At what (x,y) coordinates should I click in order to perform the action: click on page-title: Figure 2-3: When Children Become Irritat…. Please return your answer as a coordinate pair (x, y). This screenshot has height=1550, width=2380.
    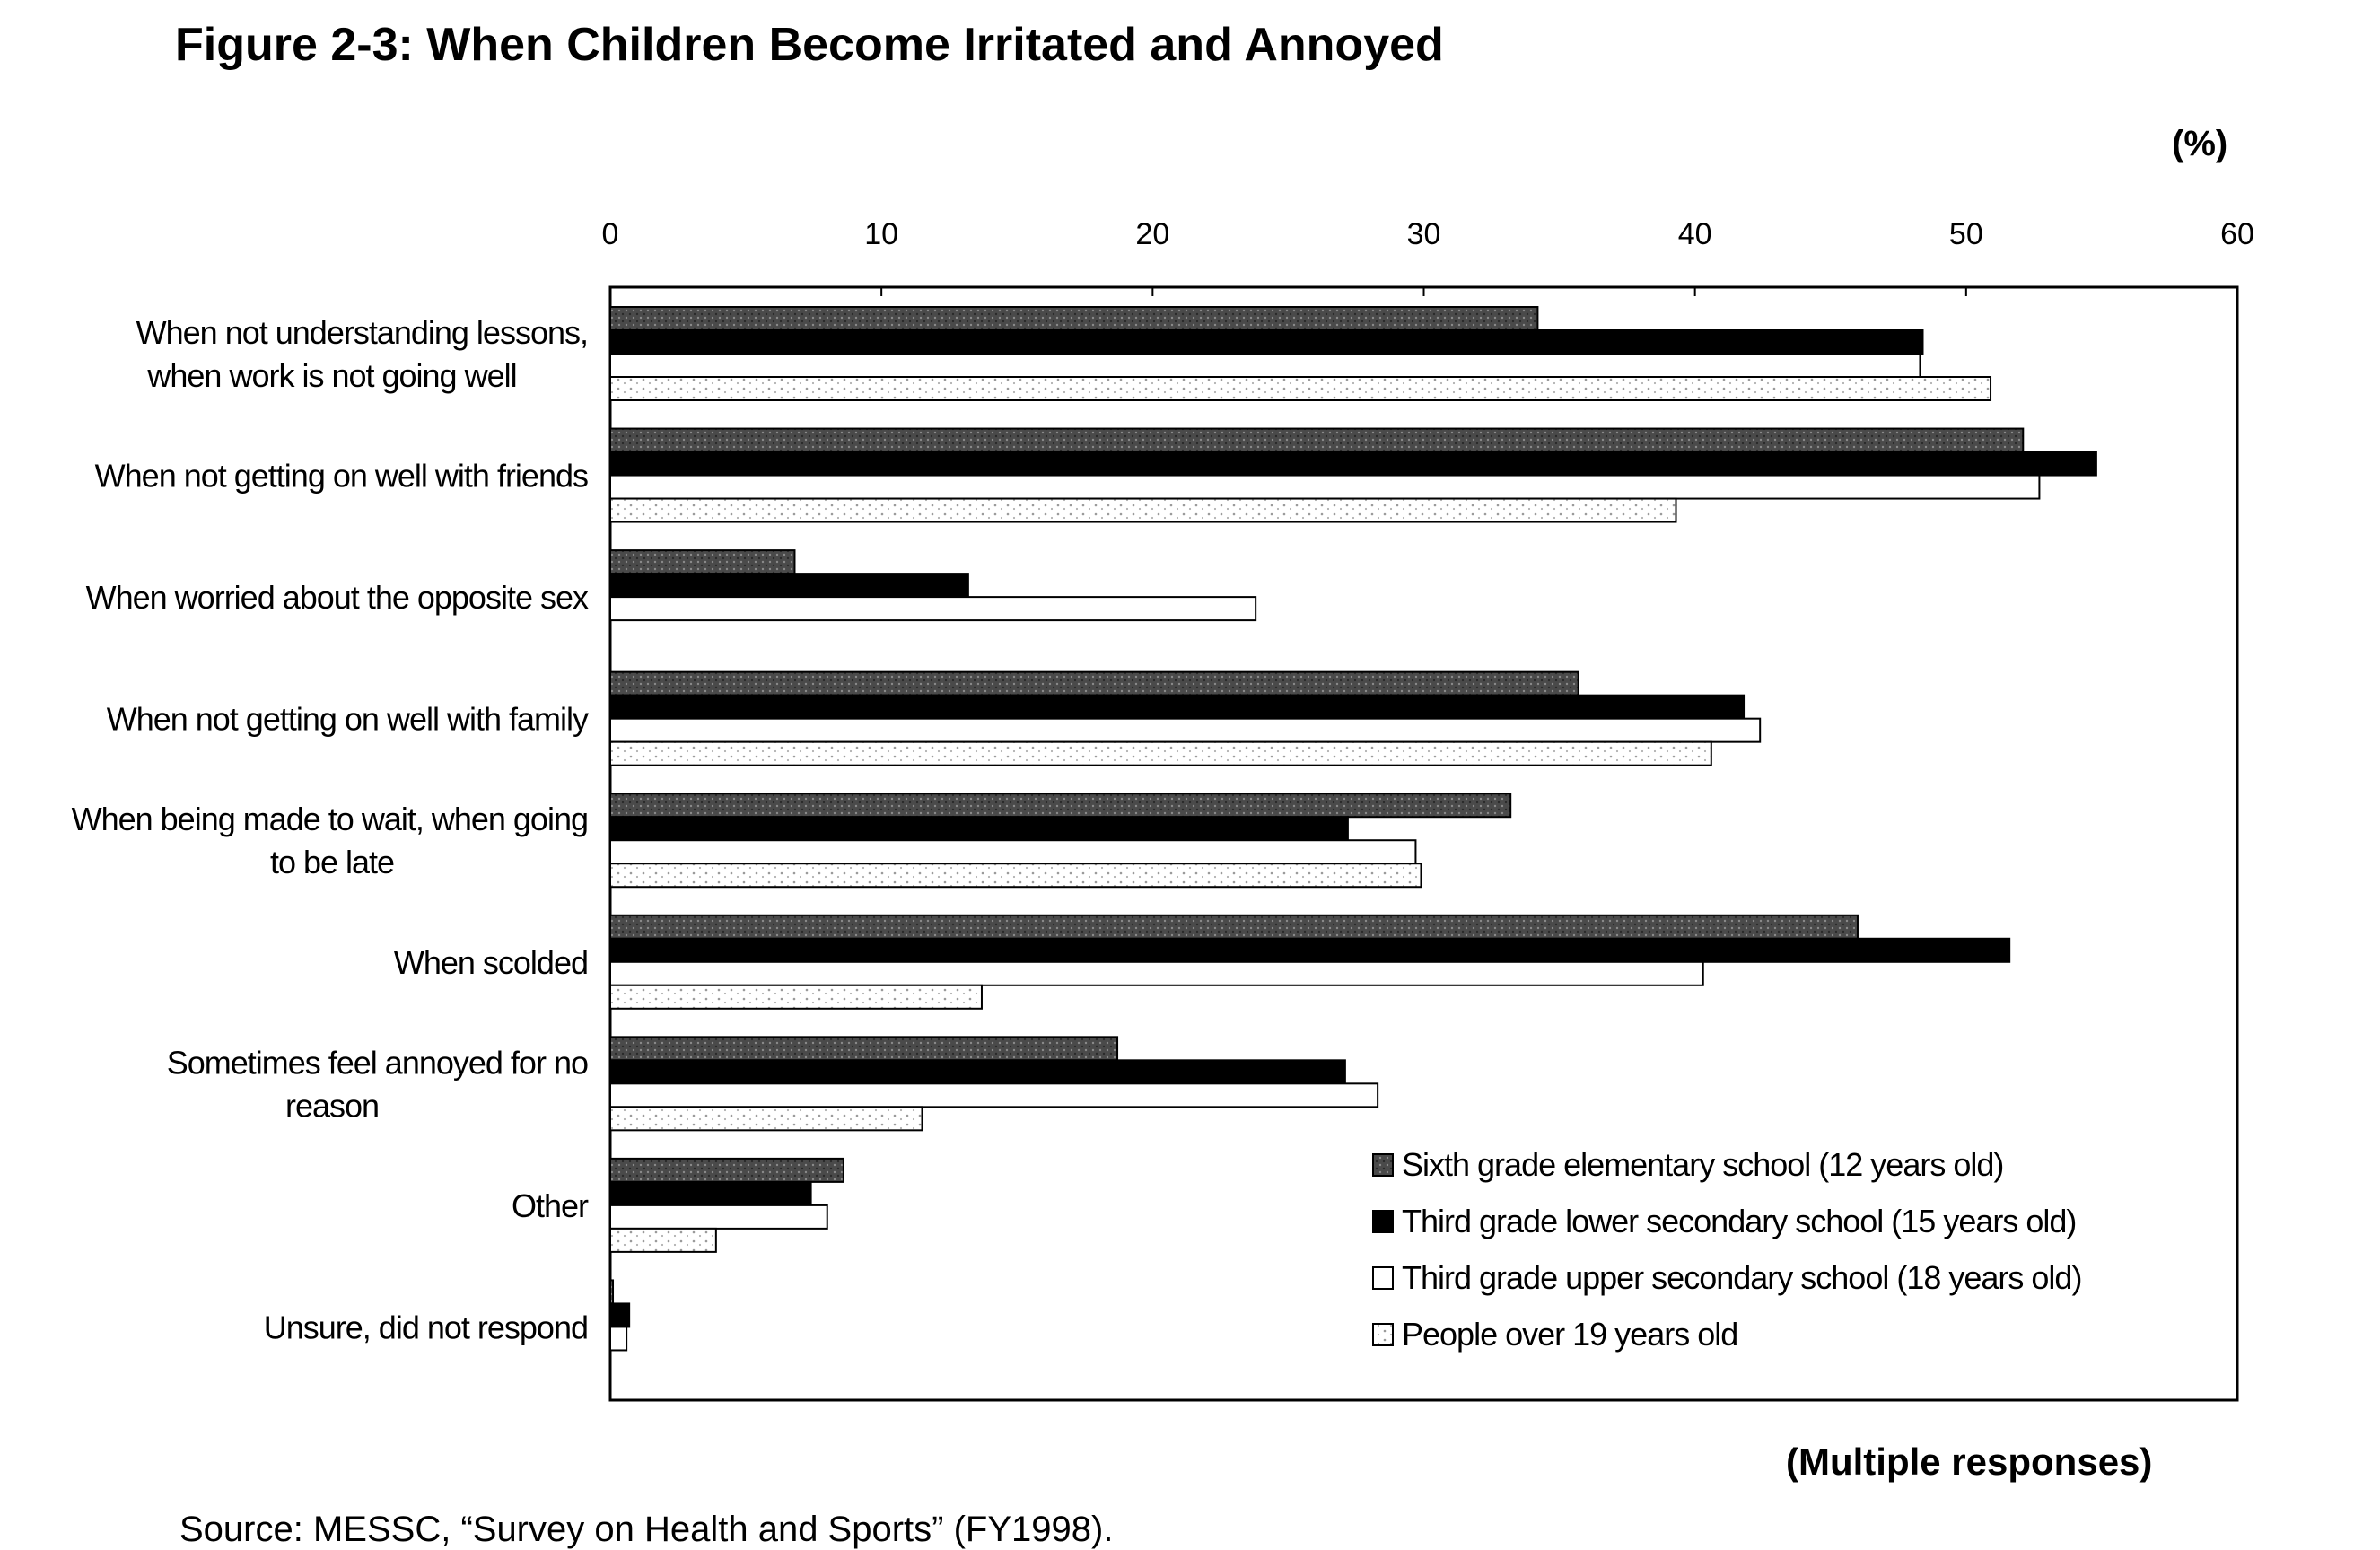
    Looking at the image, I should click on (809, 45).